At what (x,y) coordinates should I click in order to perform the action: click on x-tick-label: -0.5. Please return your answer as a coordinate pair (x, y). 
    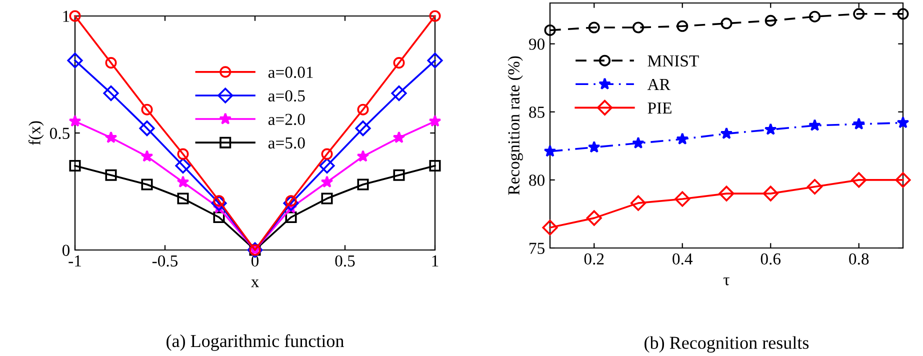
    Looking at the image, I should click on (165, 261).